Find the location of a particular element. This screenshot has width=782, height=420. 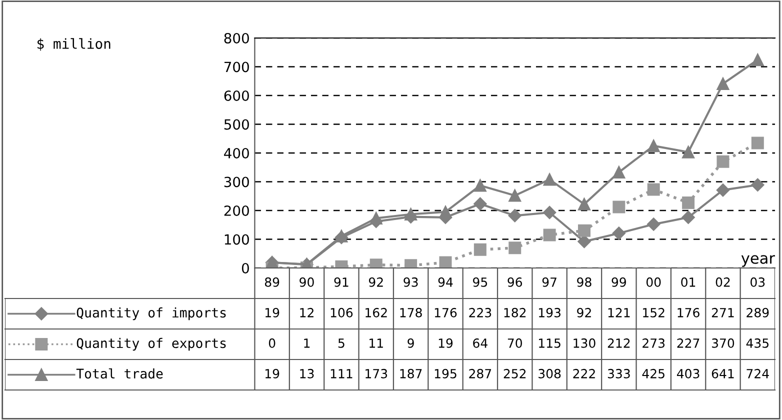

data-label: 70 is located at coordinates (515, 343).